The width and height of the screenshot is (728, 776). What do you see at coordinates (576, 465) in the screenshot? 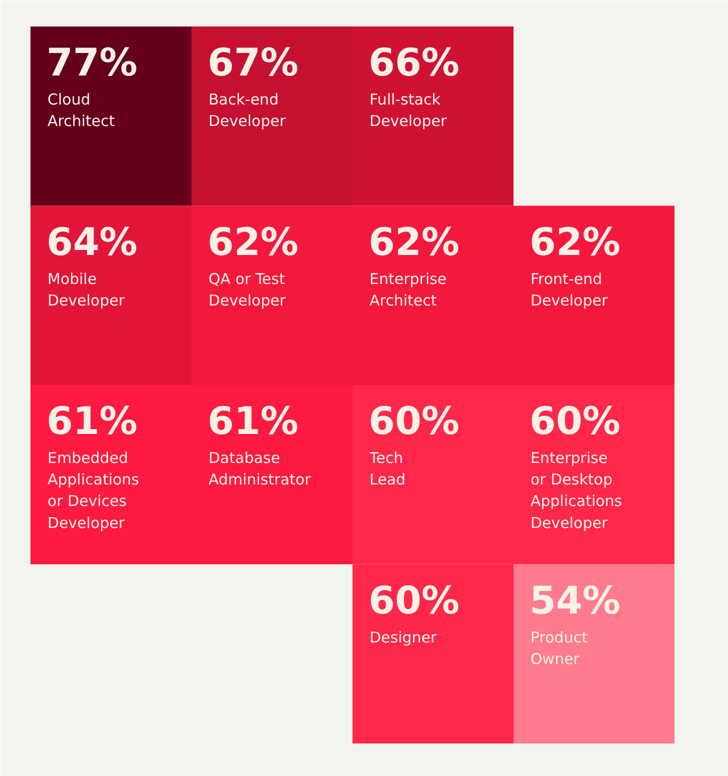
I see `data-label: 60% Enterprise or Desktop Applications Developer` at bounding box center [576, 465].